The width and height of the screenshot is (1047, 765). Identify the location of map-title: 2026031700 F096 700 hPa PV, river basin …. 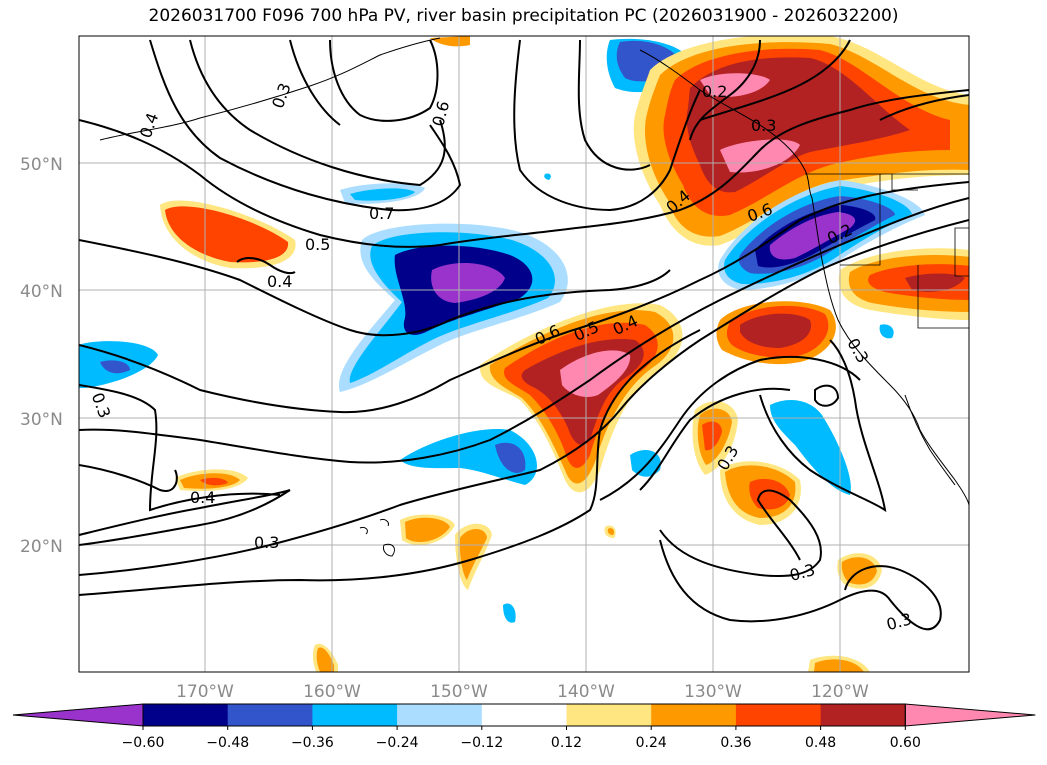
(523, 16).